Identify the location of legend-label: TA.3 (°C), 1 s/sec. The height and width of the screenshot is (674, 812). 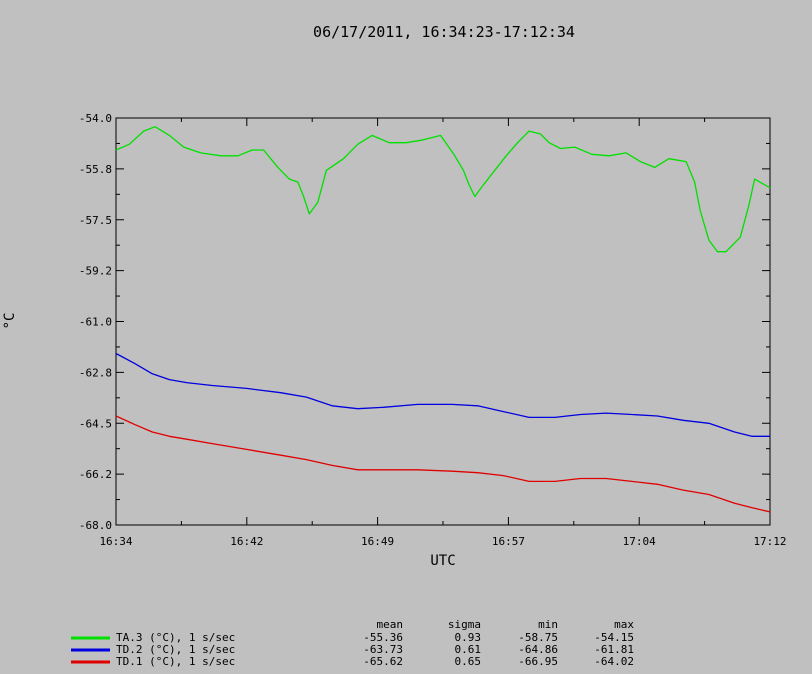
(175, 637).